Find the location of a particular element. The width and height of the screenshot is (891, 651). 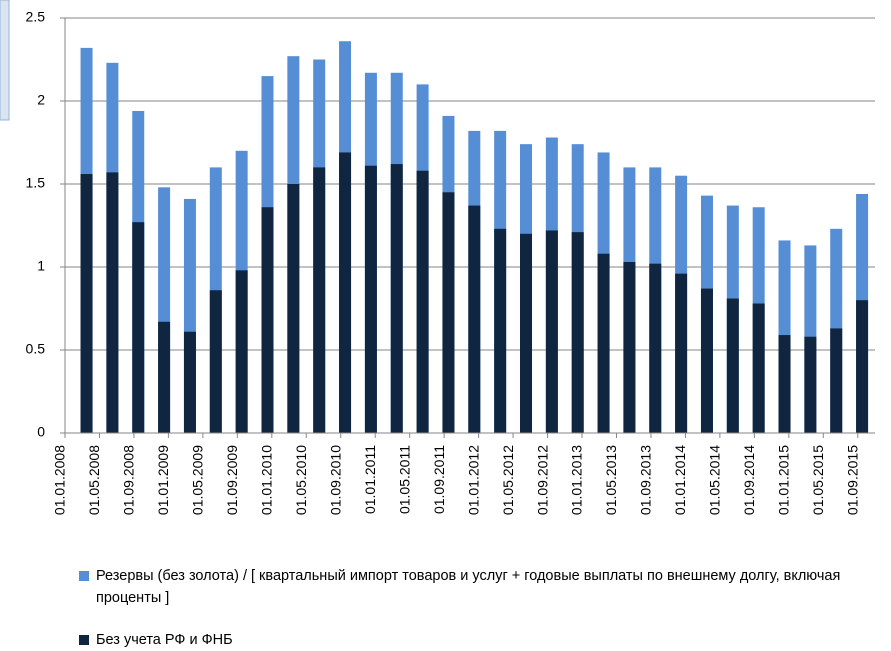

x-tick-label: 01.09.2011 is located at coordinates (439, 479).